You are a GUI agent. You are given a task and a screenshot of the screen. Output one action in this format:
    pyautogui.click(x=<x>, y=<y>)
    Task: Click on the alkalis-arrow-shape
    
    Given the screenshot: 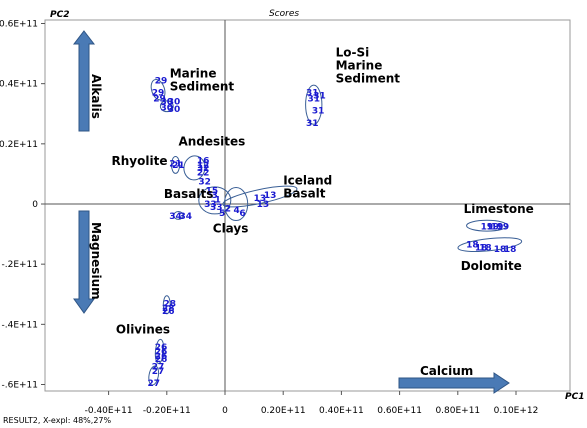 What is the action you would take?
    pyautogui.click(x=84, y=81)
    